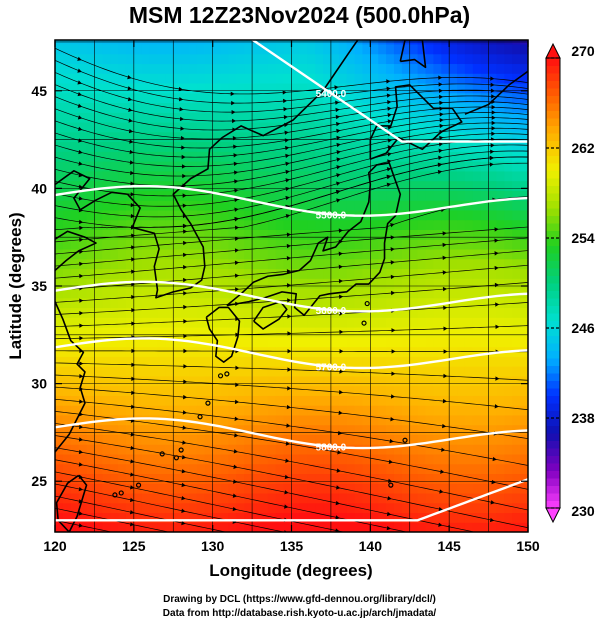 The image size is (599, 625). I want to click on x-tick-label: 135, so click(292, 546).